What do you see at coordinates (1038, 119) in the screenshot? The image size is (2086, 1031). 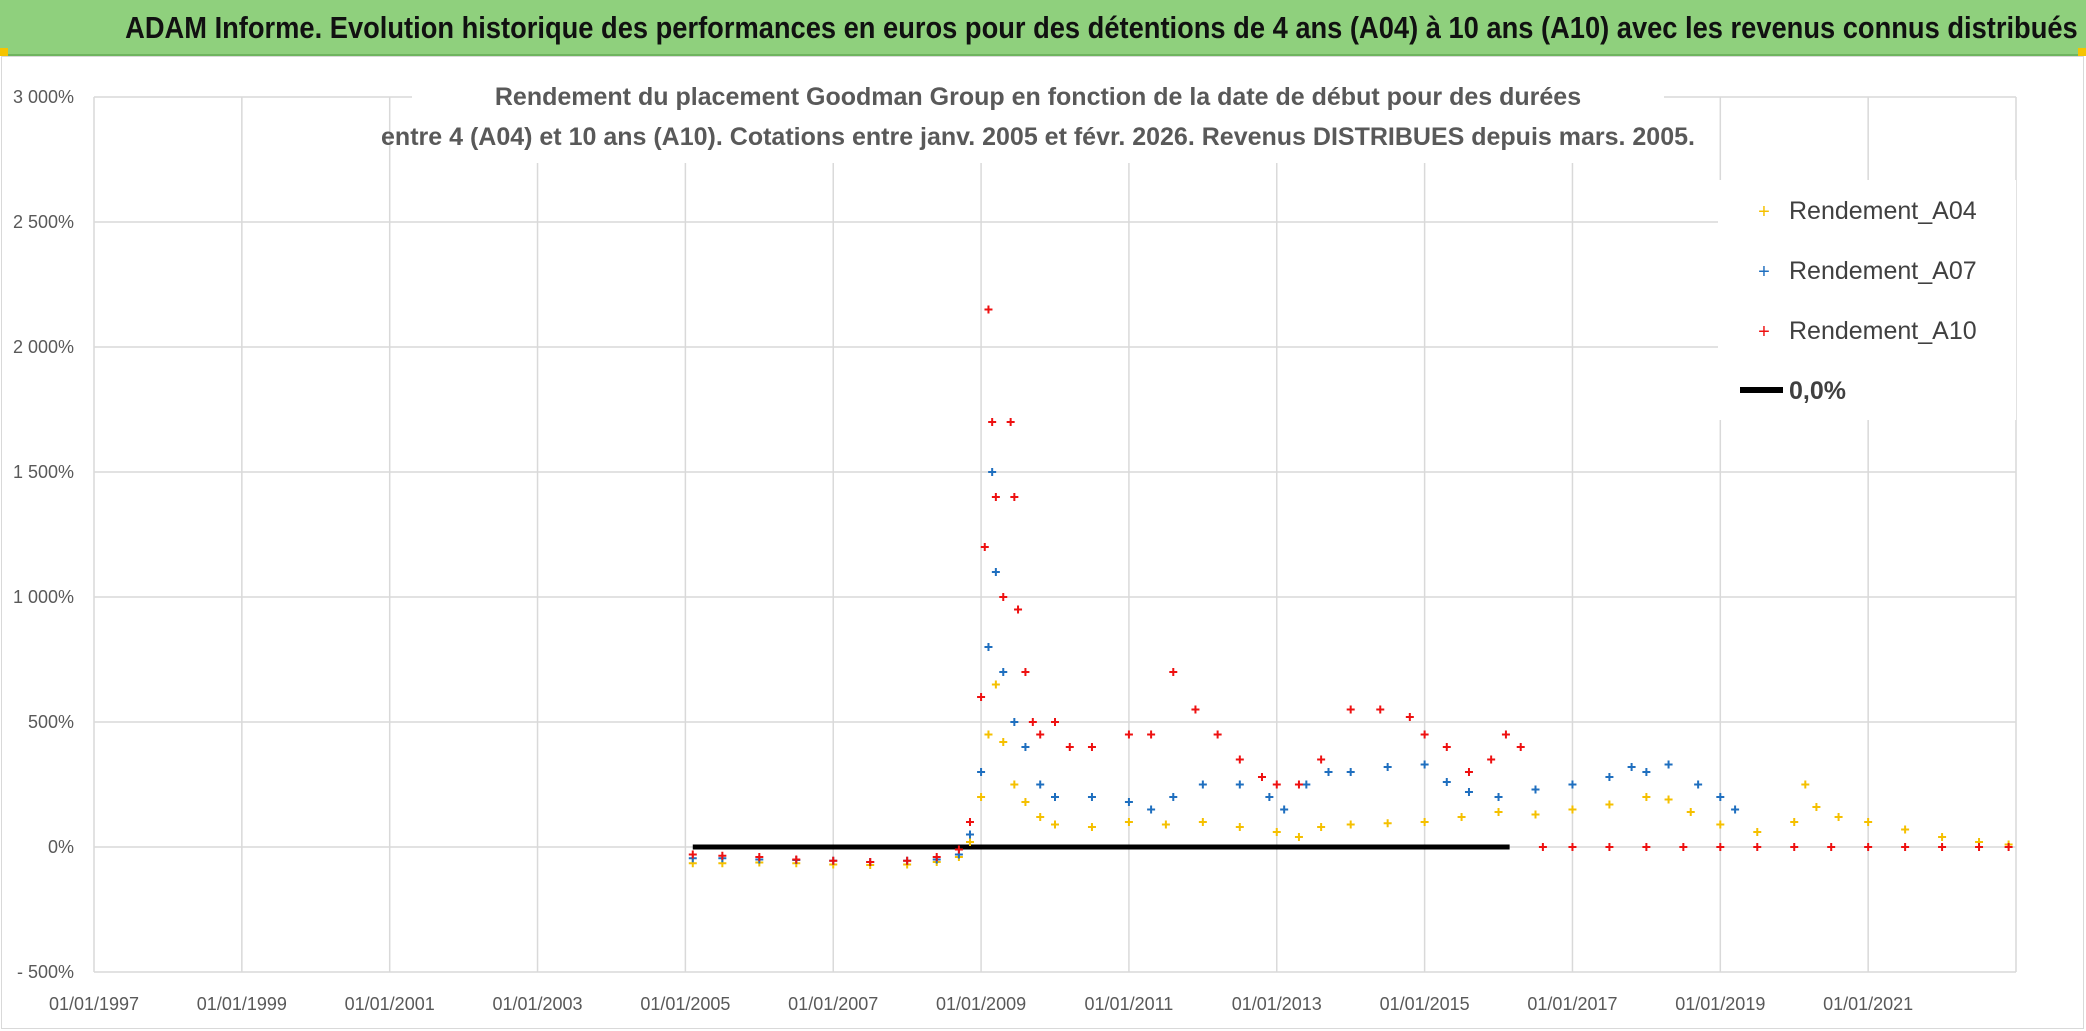 I see `chart-title-bg` at bounding box center [1038, 119].